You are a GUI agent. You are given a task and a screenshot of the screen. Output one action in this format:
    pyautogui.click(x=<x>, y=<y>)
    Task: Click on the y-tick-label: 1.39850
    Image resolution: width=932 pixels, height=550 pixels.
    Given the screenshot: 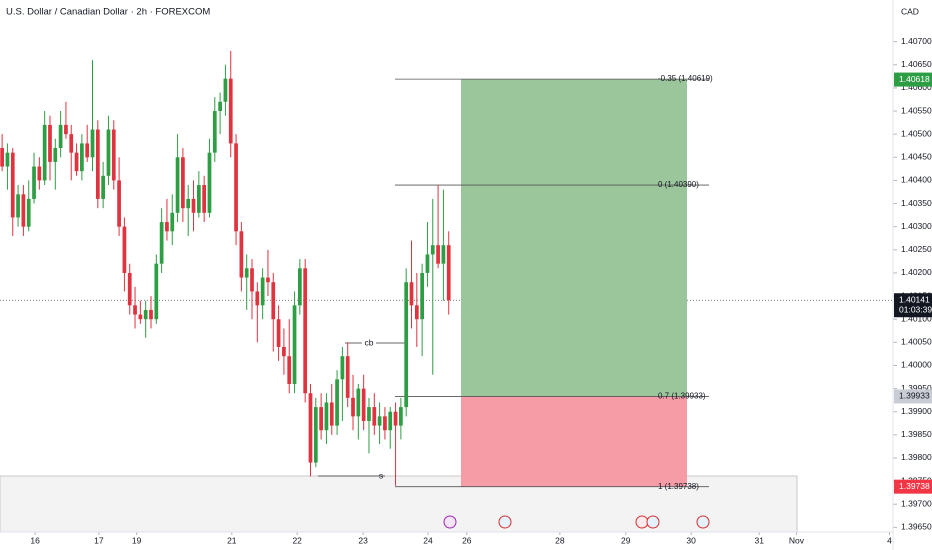 What is the action you would take?
    pyautogui.click(x=916, y=434)
    